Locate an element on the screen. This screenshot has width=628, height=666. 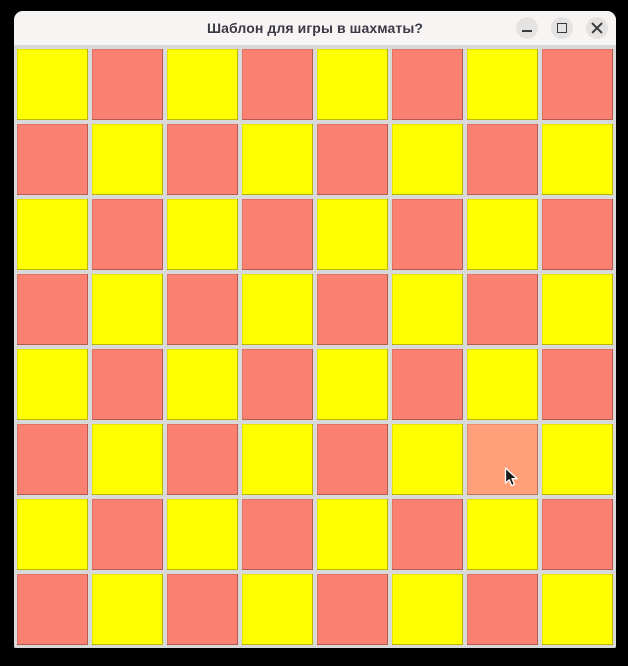
close-icon is located at coordinates (597, 28).